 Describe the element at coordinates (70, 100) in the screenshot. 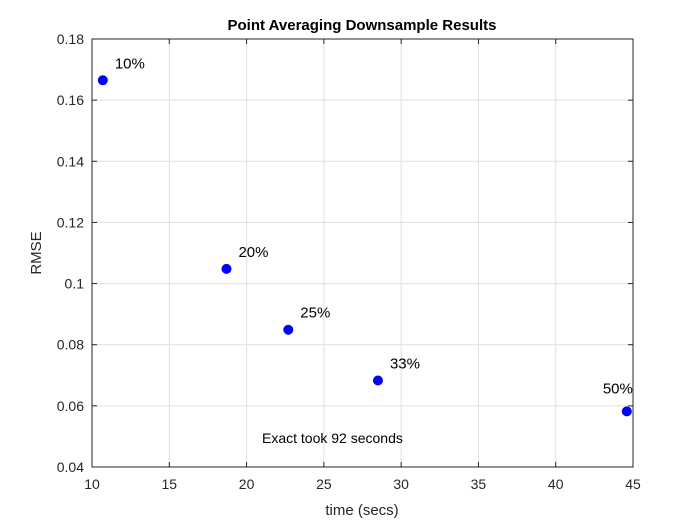

I see `y-tick-label: 0.16` at that location.